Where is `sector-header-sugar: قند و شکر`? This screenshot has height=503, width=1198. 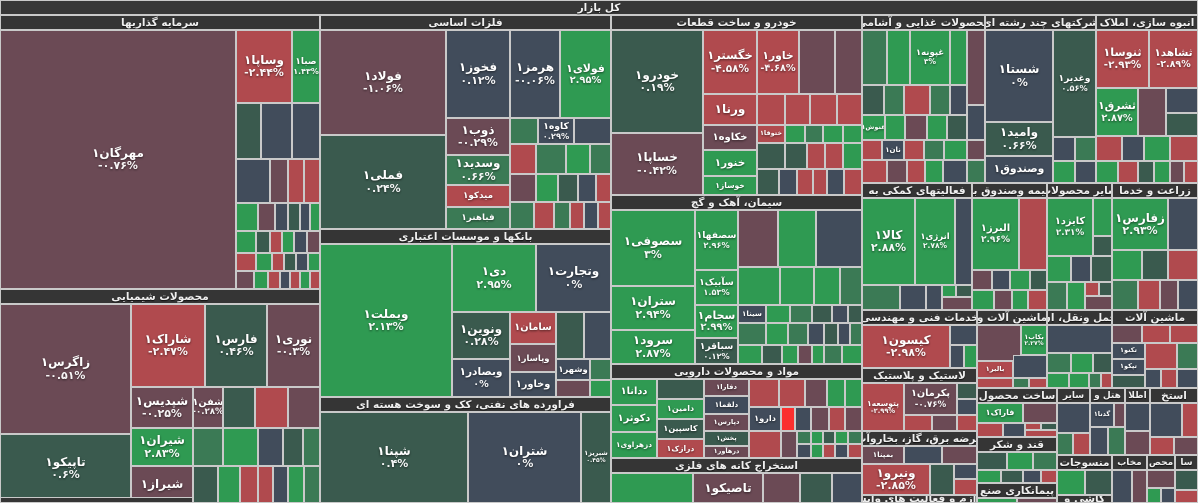 sector-header-sugar: قند و شکر is located at coordinates (1017, 444).